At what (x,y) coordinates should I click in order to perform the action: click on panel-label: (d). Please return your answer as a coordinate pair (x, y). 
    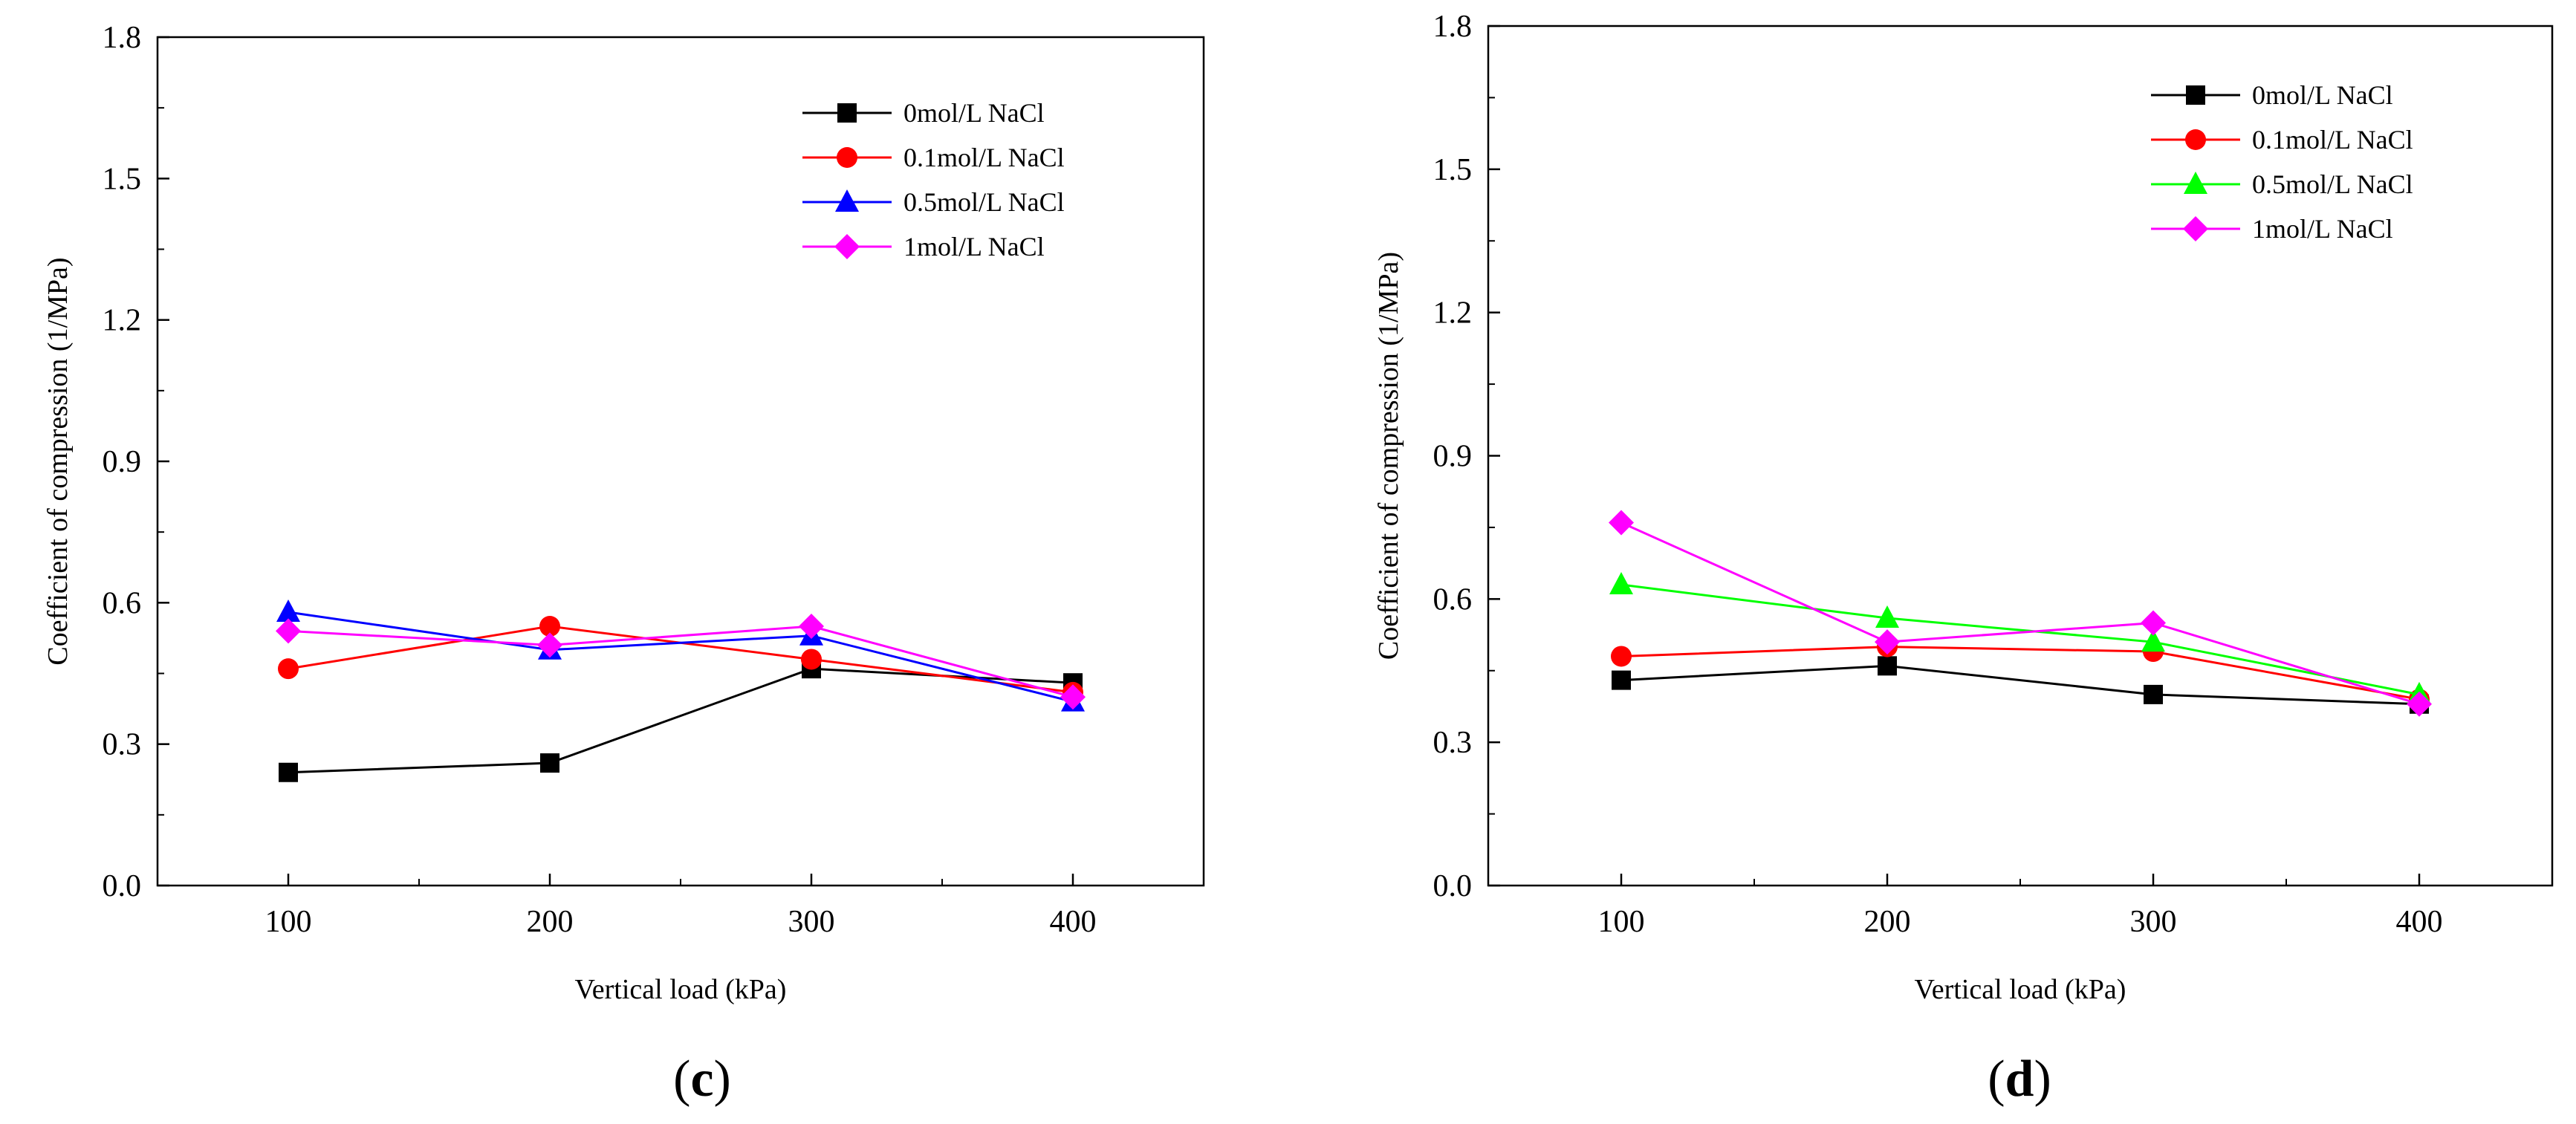
    Looking at the image, I should click on (2019, 1079).